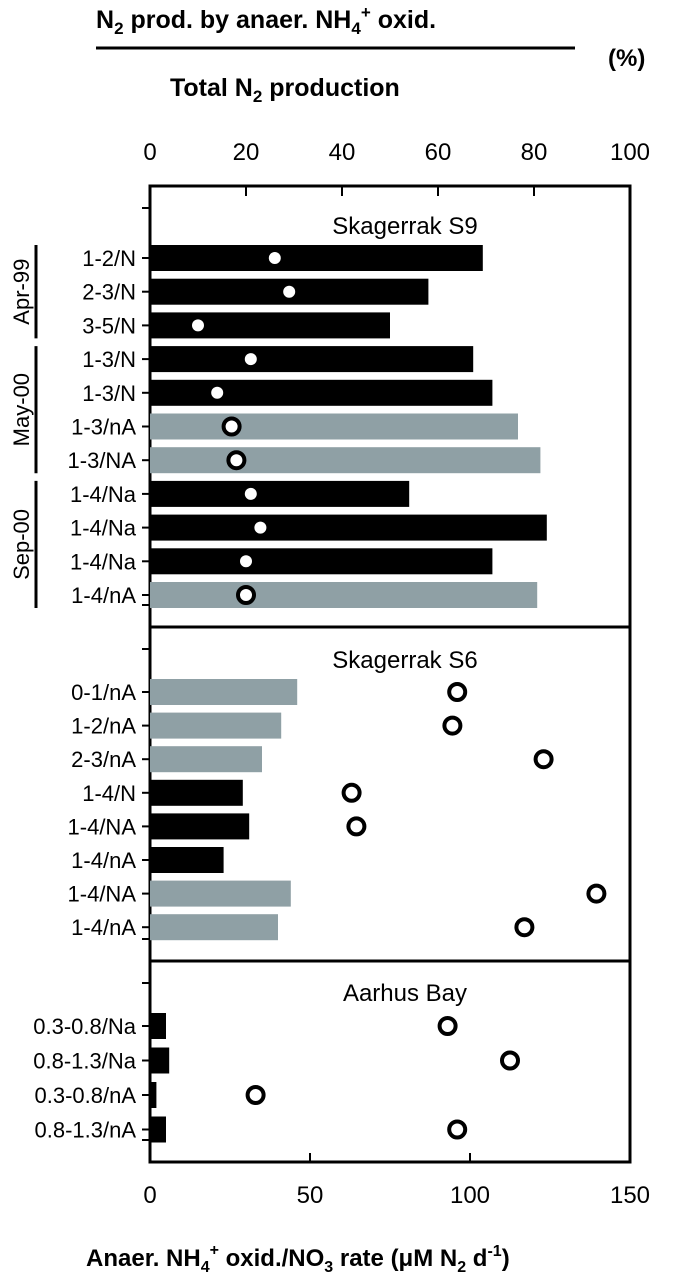 This screenshot has height=1280, width=683. What do you see at coordinates (630, 152) in the screenshot?
I see `top-tick-label: 100` at bounding box center [630, 152].